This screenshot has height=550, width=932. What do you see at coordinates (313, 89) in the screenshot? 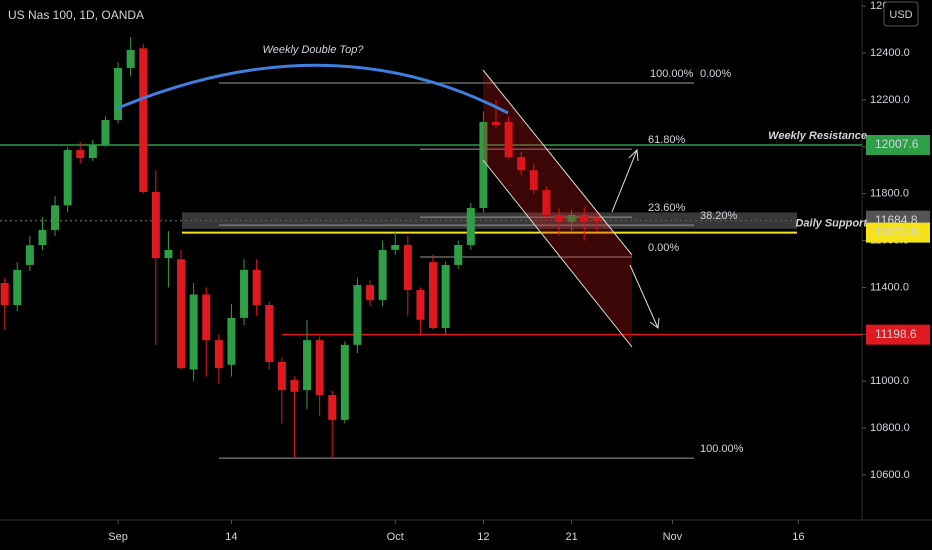
I see `double-top-arc` at bounding box center [313, 89].